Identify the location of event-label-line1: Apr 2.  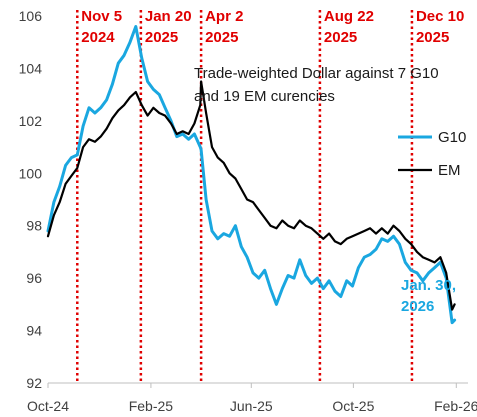
(224, 16).